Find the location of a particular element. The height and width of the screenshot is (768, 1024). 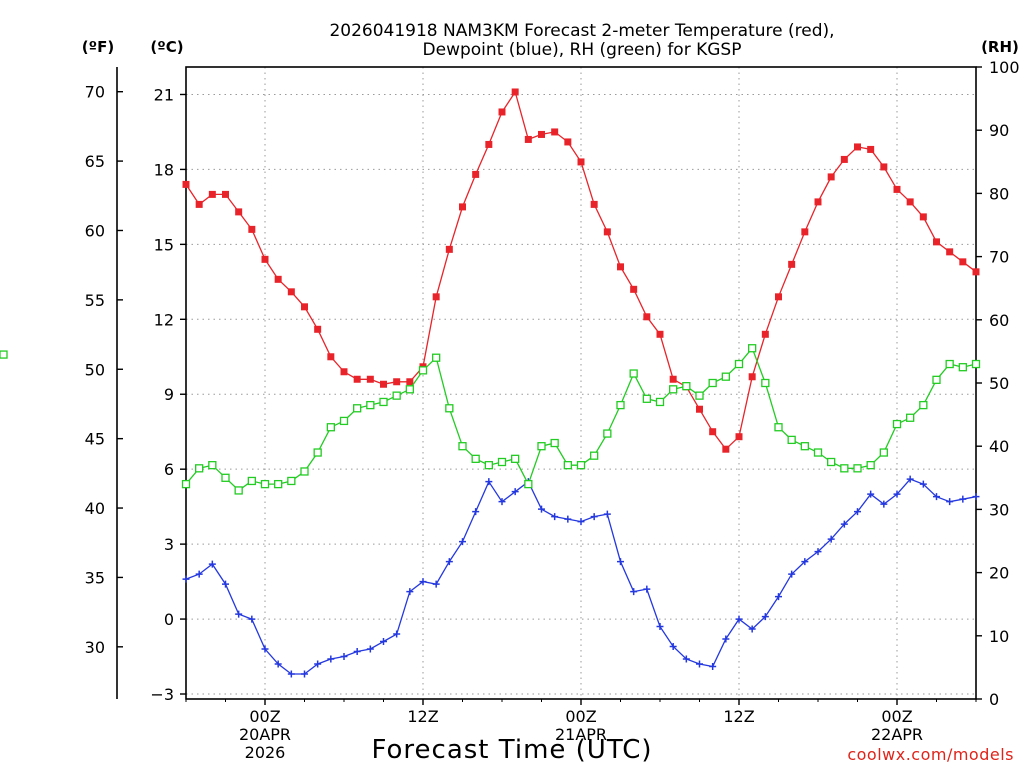

x-axis-title: Forecast Time (UTC) is located at coordinates (511, 750).